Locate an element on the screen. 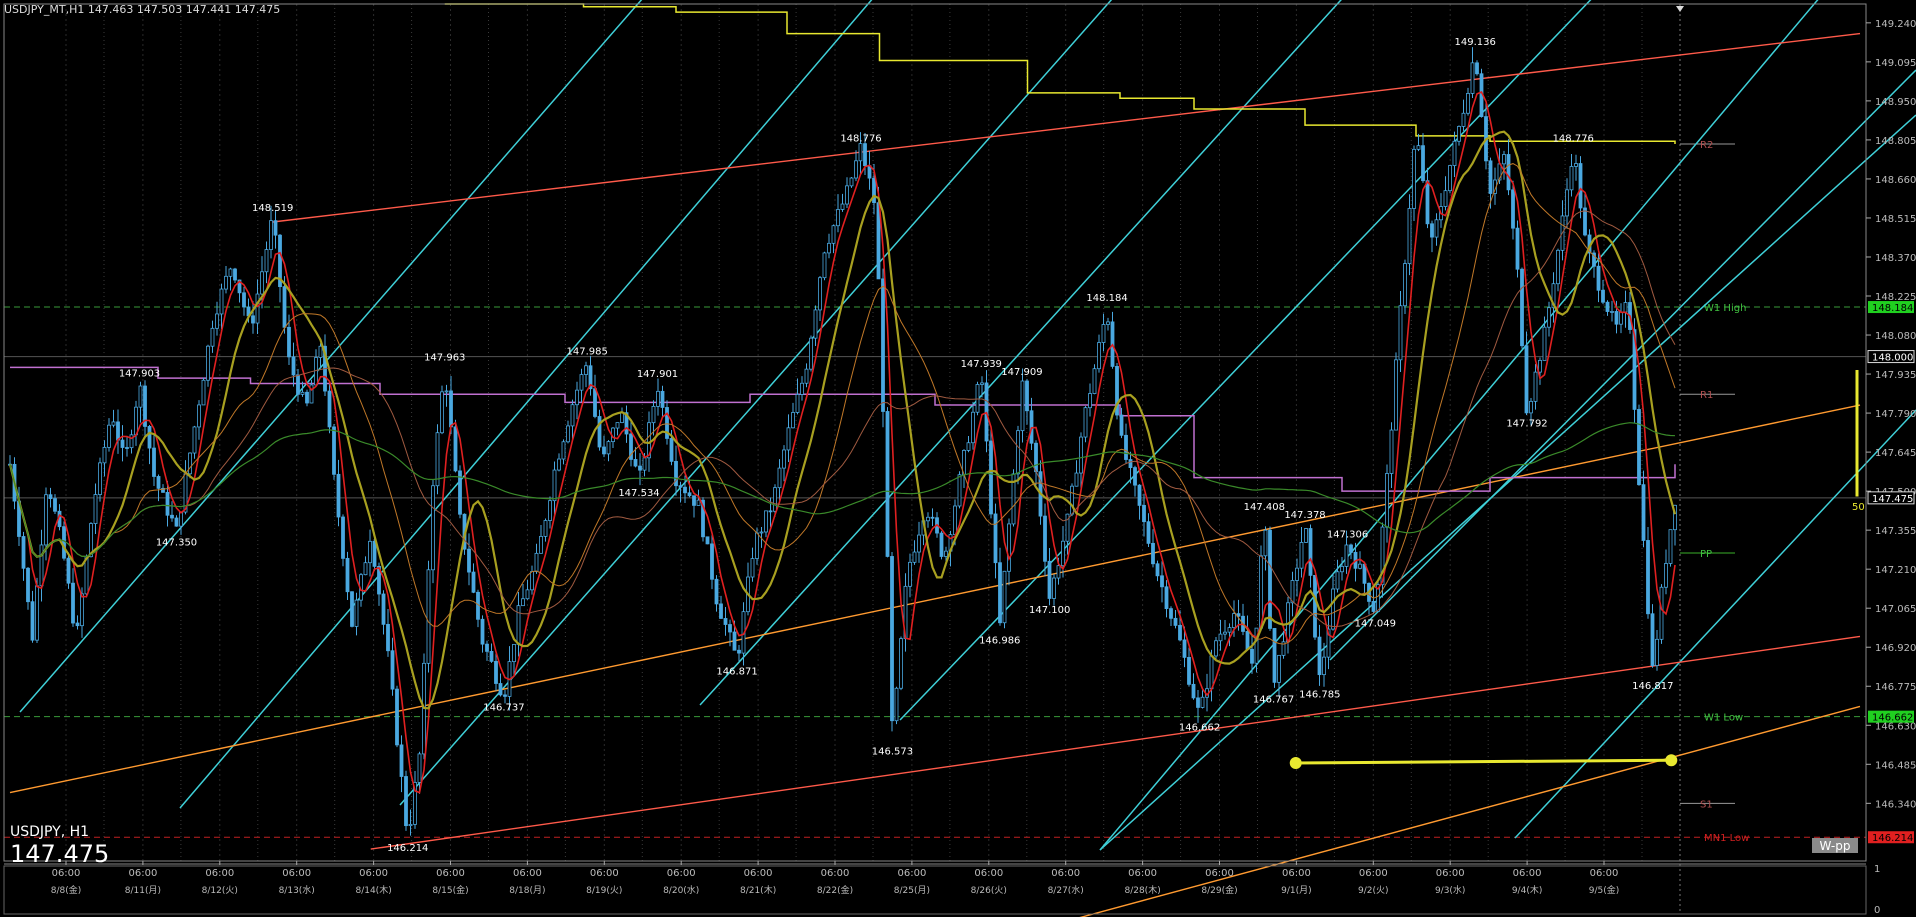 Image resolution: width=1916 pixels, height=917 pixels. trendline is located at coordinates (1470, 811).